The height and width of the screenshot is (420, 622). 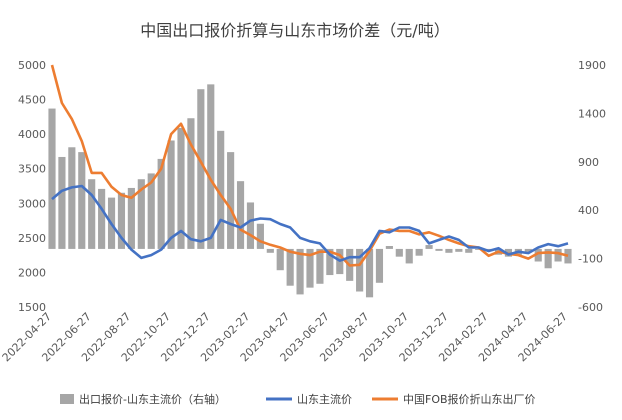 I want to click on legend: 出口报价-山东主流价（右轴） 山东主流价 中国FOB报价折山东出厂价, so click(x=298, y=399).